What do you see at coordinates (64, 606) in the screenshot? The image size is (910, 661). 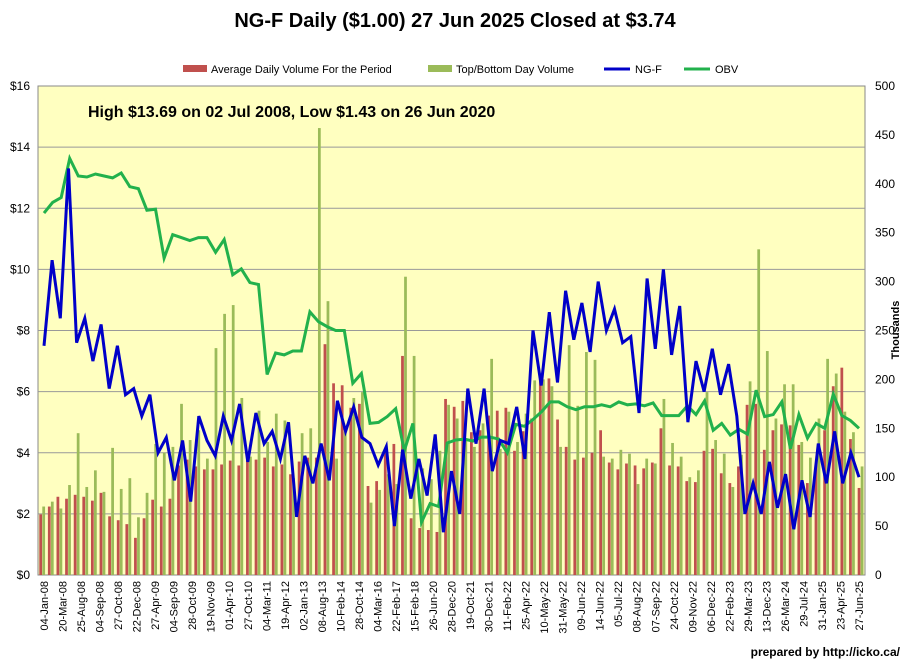 I see `x-axis-tick: 20-Mar-08` at bounding box center [64, 606].